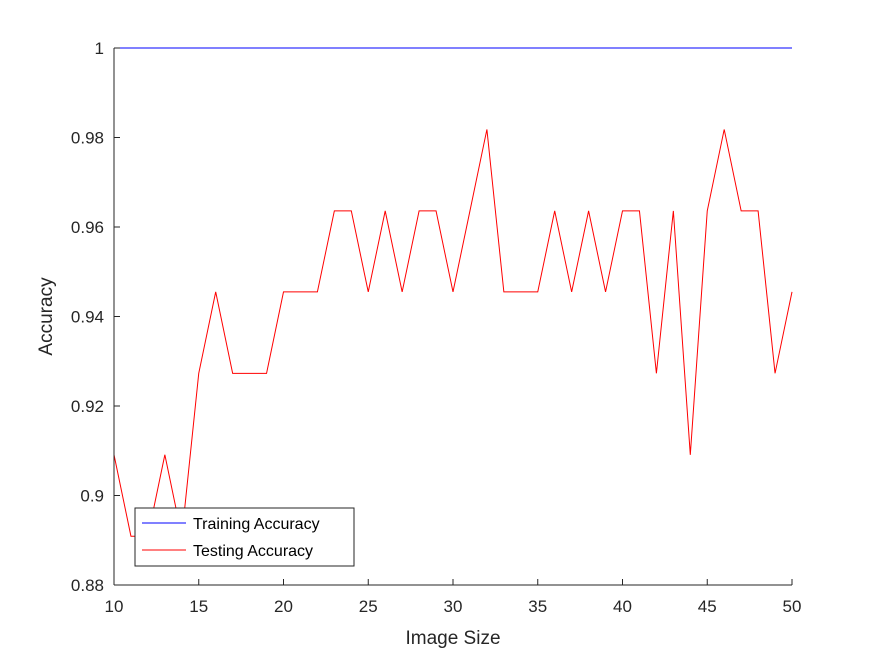 The width and height of the screenshot is (875, 656). Describe the element at coordinates (198, 606) in the screenshot. I see `x-tick-label: 15` at that location.